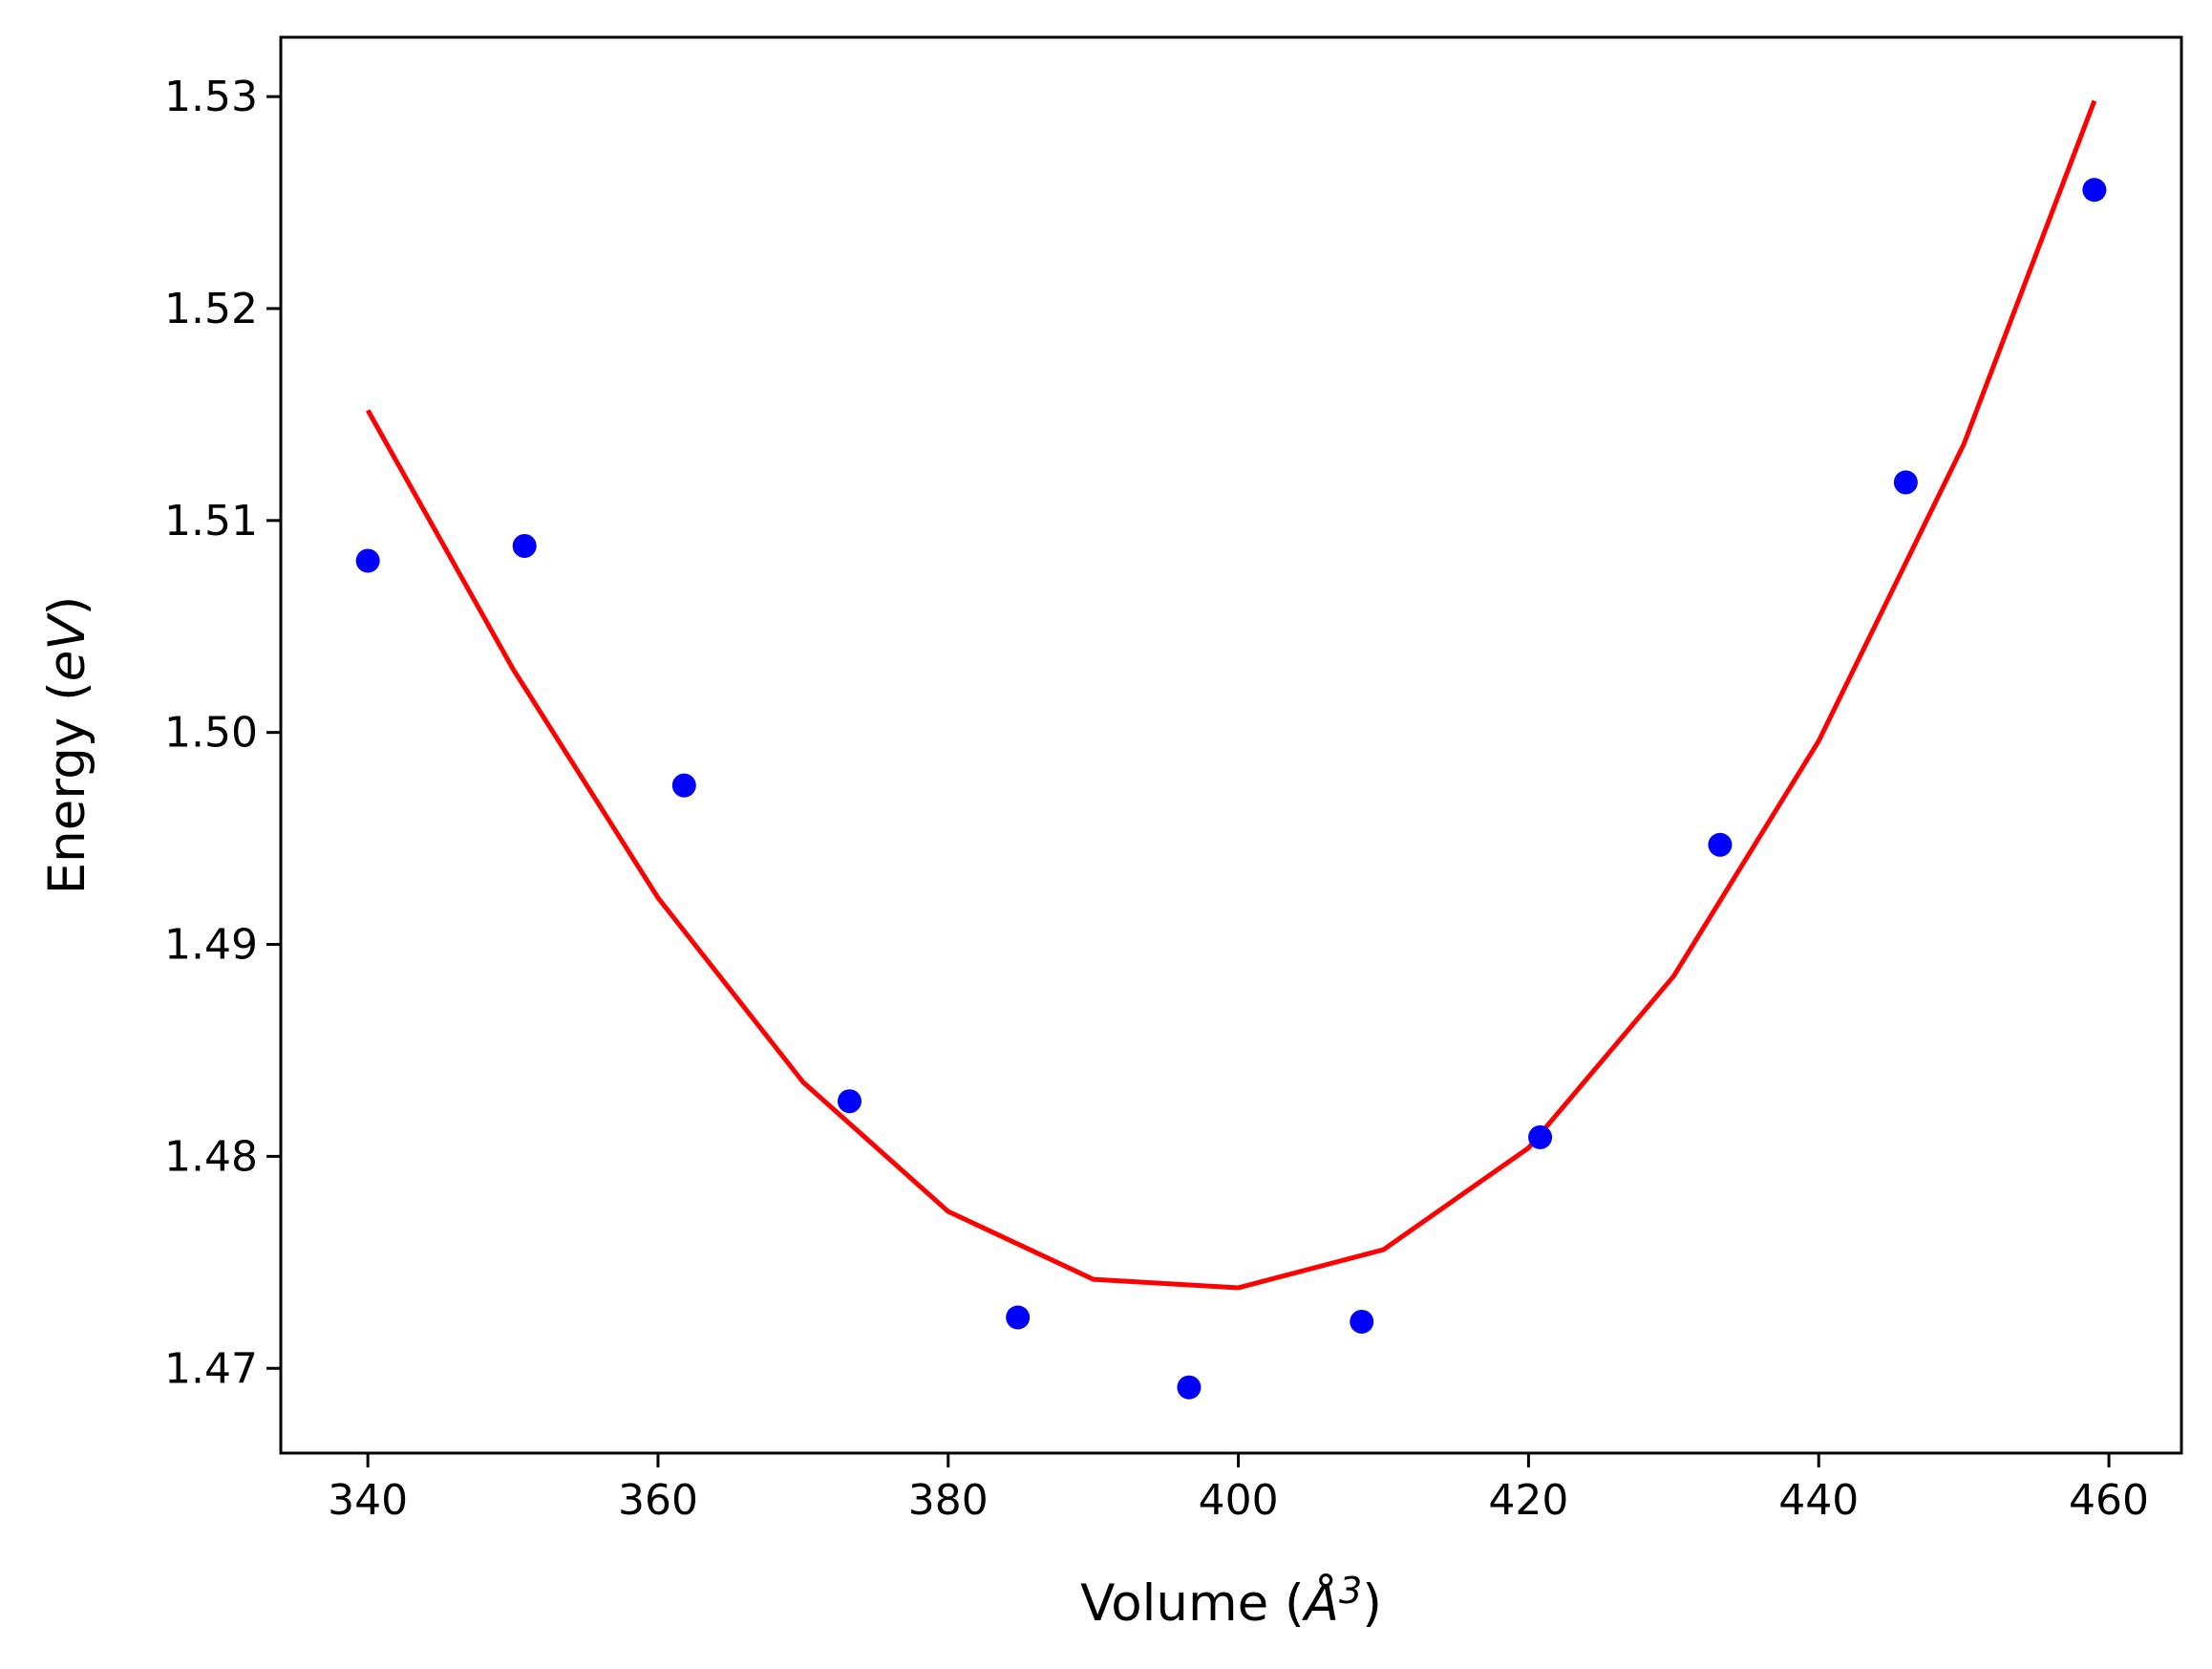  Describe the element at coordinates (1528, 1500) in the screenshot. I see `x-tick-label-4: 420` at that location.